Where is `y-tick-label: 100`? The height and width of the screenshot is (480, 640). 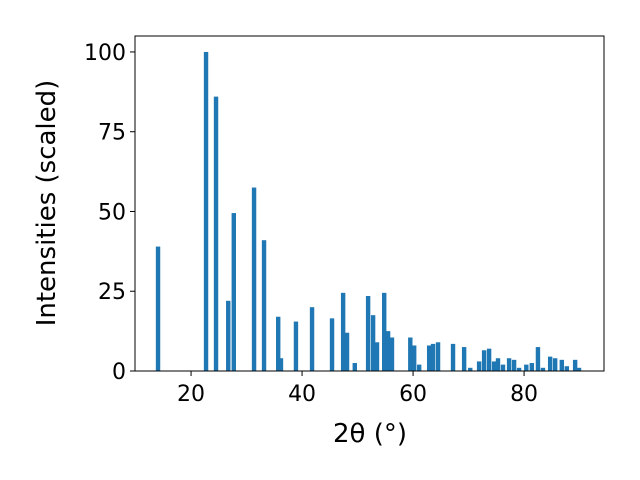 y-tick-label: 100 is located at coordinates (105, 53).